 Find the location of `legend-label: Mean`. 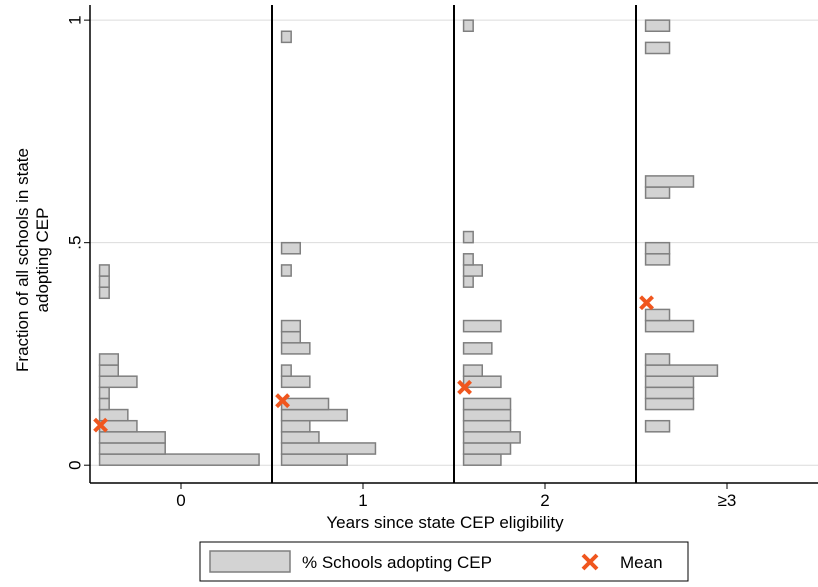

legend-label: Mean is located at coordinates (641, 562).